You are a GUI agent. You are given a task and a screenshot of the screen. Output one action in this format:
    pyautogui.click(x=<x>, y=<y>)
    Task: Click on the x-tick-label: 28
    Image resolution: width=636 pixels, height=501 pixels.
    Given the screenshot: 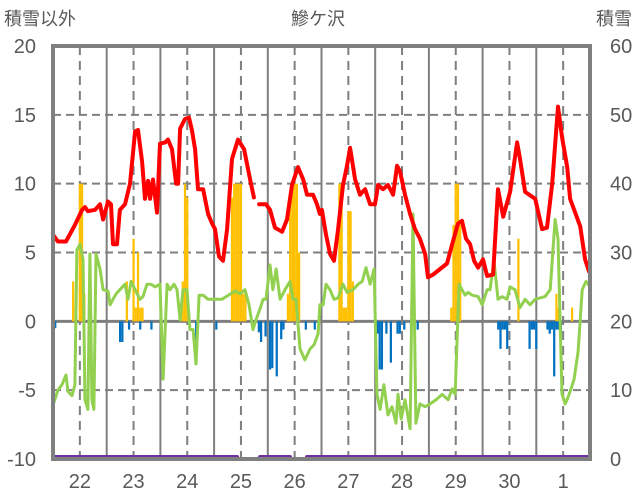 What is the action you would take?
    pyautogui.click(x=402, y=482)
    